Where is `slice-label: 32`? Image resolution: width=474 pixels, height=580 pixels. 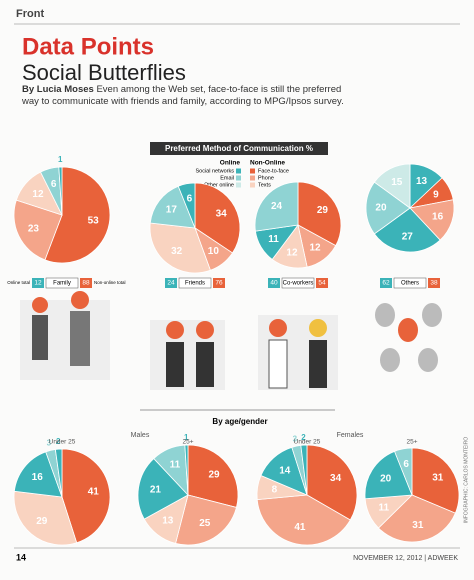 slice-label: 32 is located at coordinates (177, 251).